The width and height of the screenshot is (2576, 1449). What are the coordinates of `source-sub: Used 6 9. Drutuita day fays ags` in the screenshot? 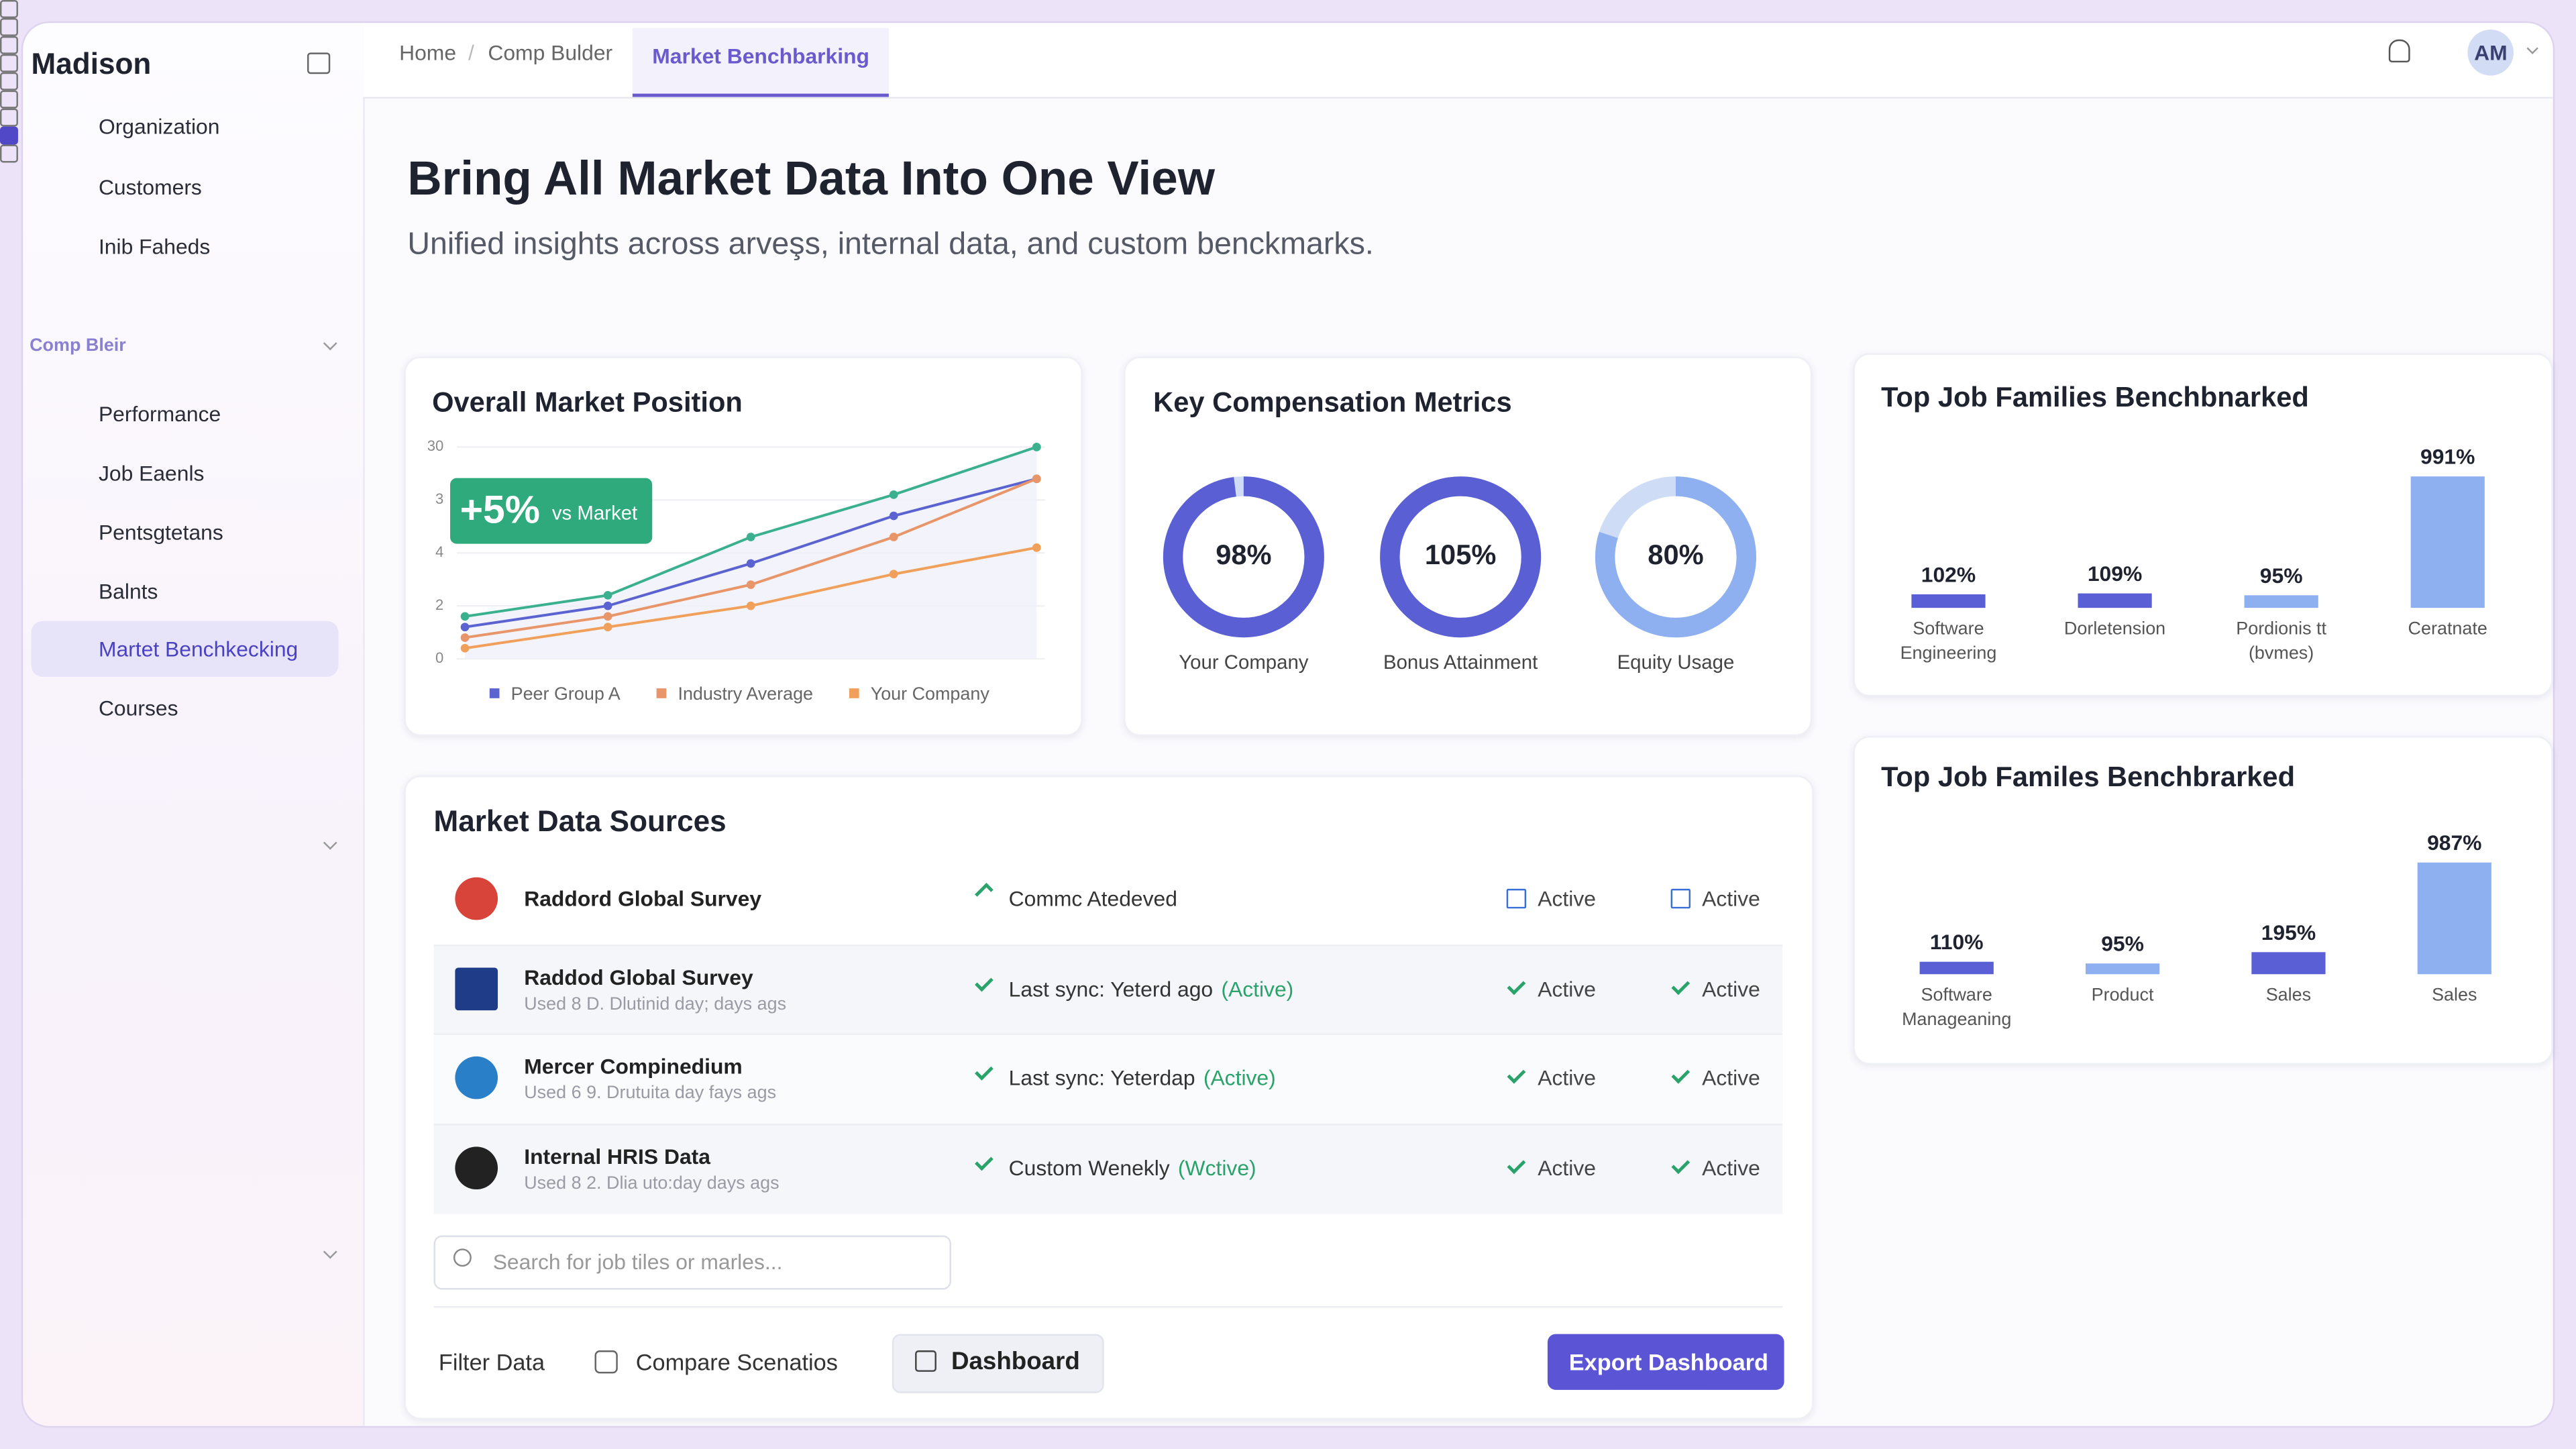 It's located at (650, 1093).